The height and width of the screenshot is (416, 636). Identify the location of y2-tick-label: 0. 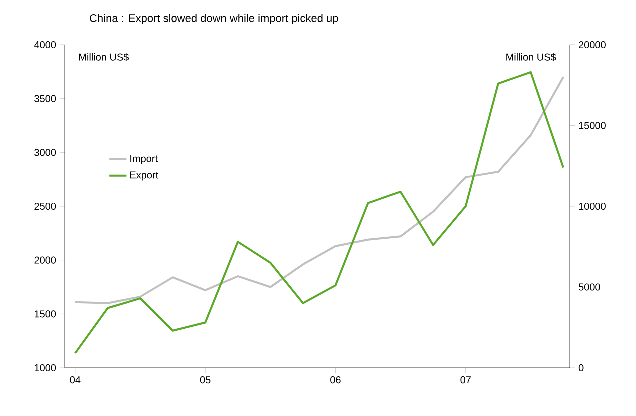
(581, 368).